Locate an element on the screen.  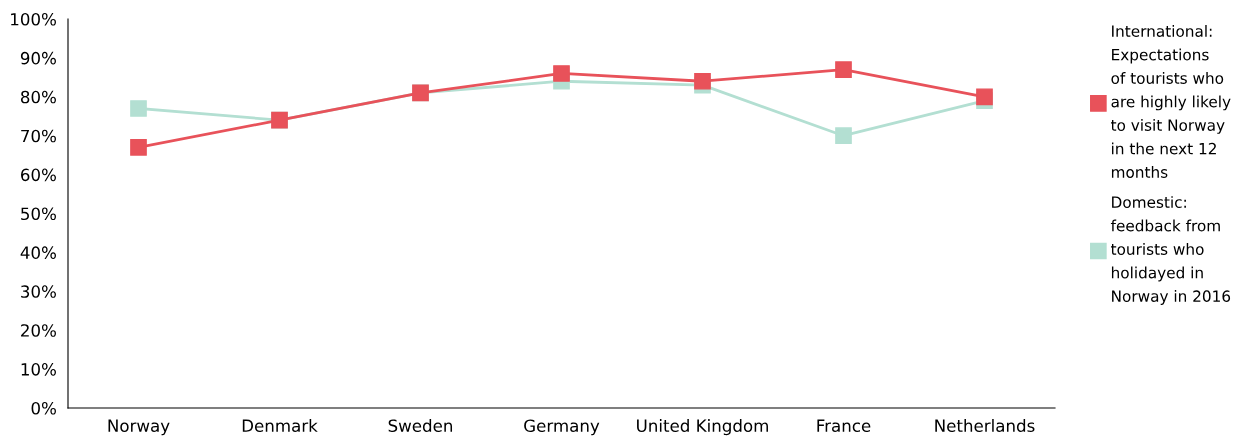
y-tick-label: 30% is located at coordinates (38, 291).